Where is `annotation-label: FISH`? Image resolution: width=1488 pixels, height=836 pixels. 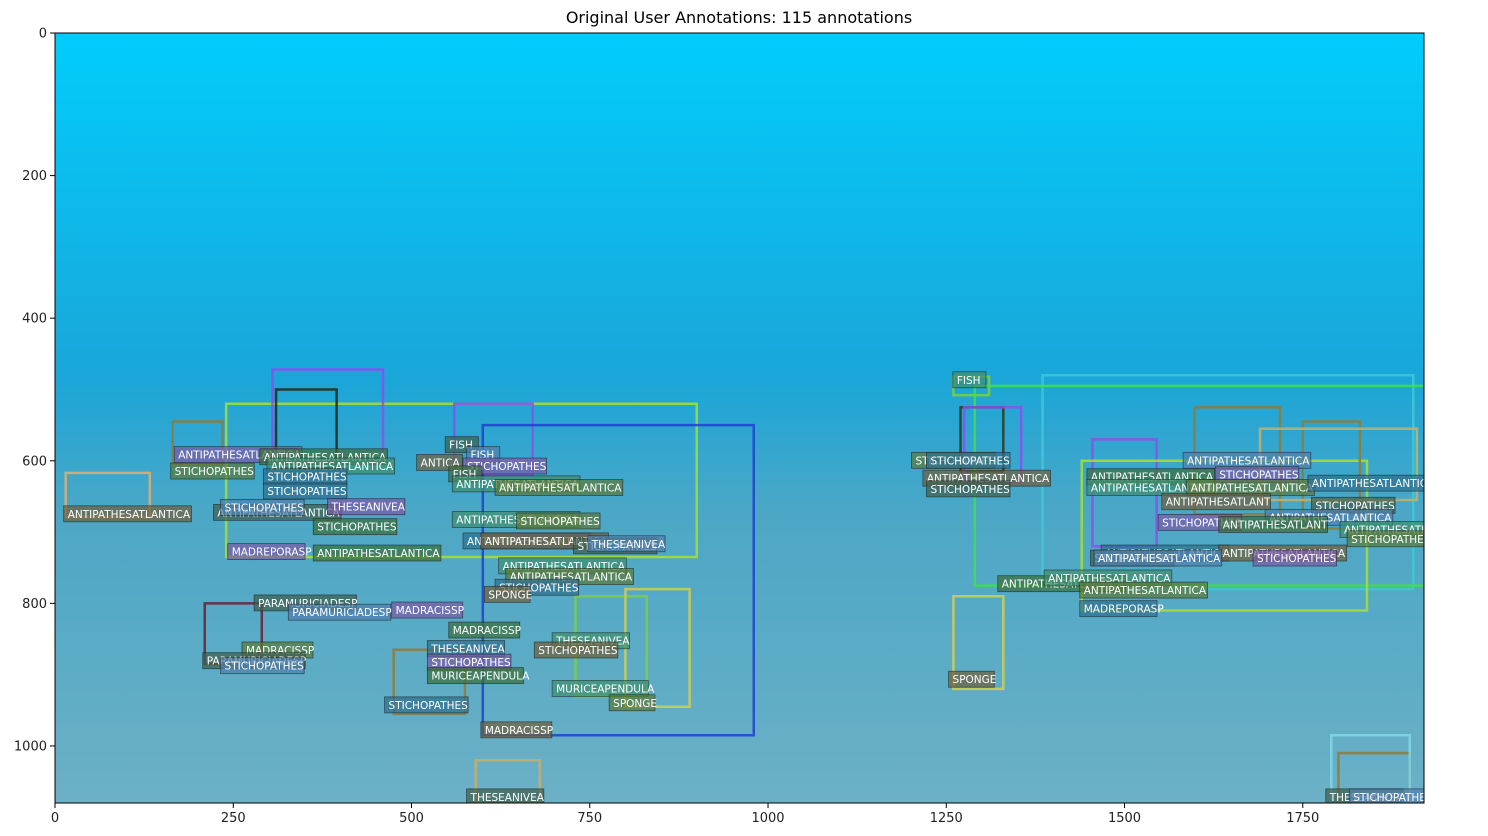
annotation-label: FISH is located at coordinates (969, 380).